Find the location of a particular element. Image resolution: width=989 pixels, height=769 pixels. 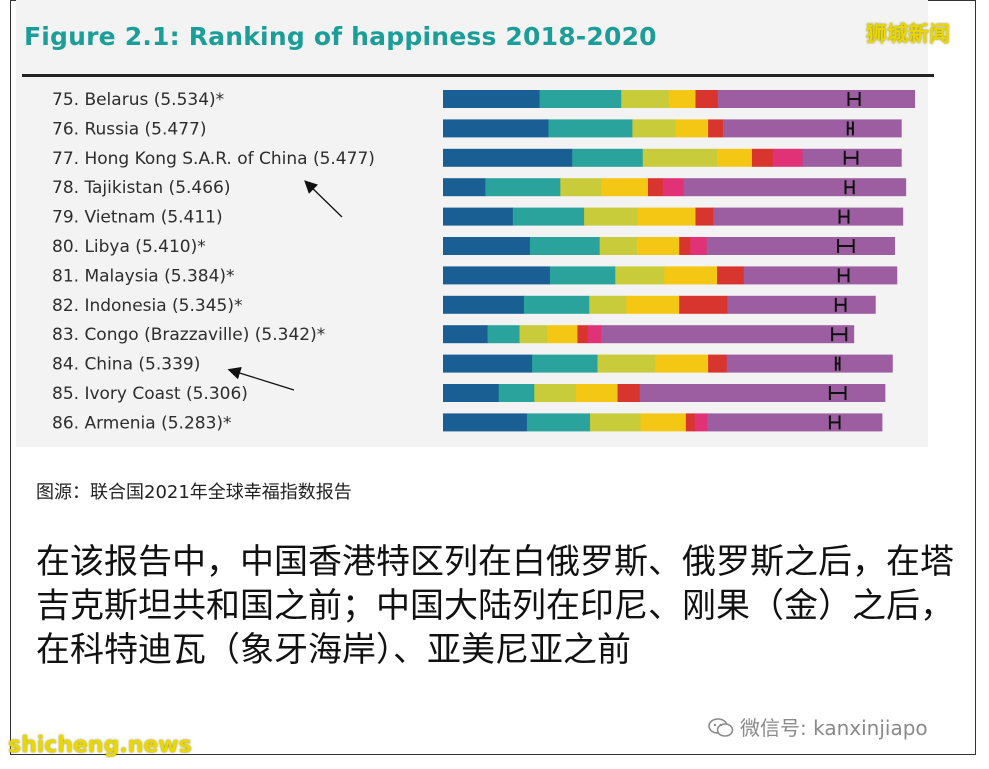

source-caption: 图源：联合国2021年全球幸福指数报告 is located at coordinates (194, 492).